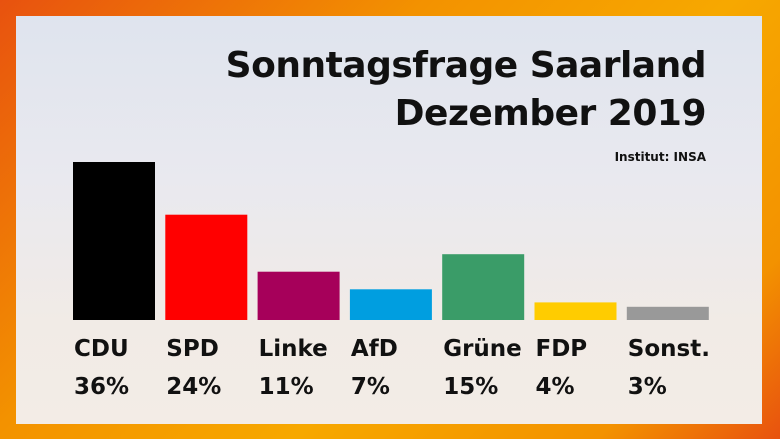 The image size is (780, 439). What do you see at coordinates (562, 349) in the screenshot?
I see `category-label-fdp: FDP` at bounding box center [562, 349].